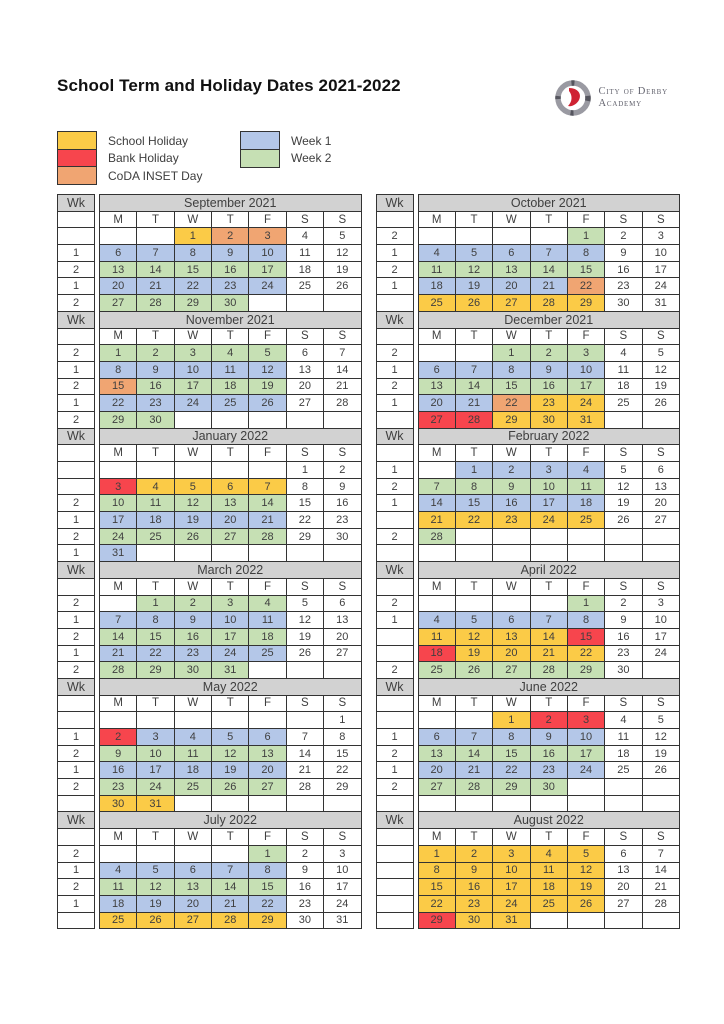 The image size is (724, 1024). Describe the element at coordinates (623, 353) in the screenshot. I see `day-cell: 4` at that location.